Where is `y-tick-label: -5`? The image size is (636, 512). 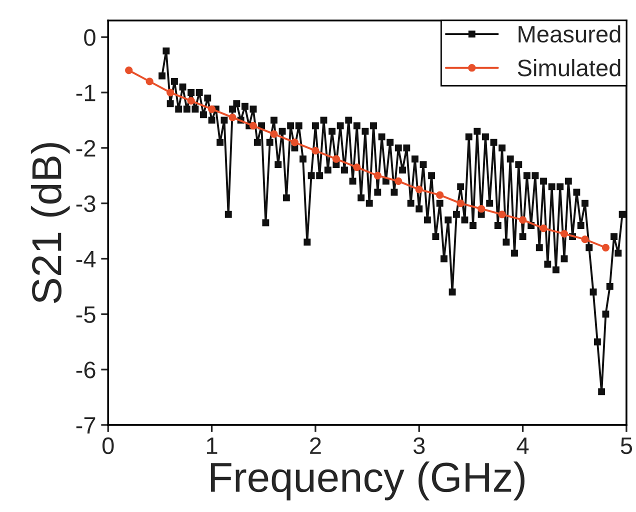
y-tick-label: -5 is located at coordinates (86, 314).